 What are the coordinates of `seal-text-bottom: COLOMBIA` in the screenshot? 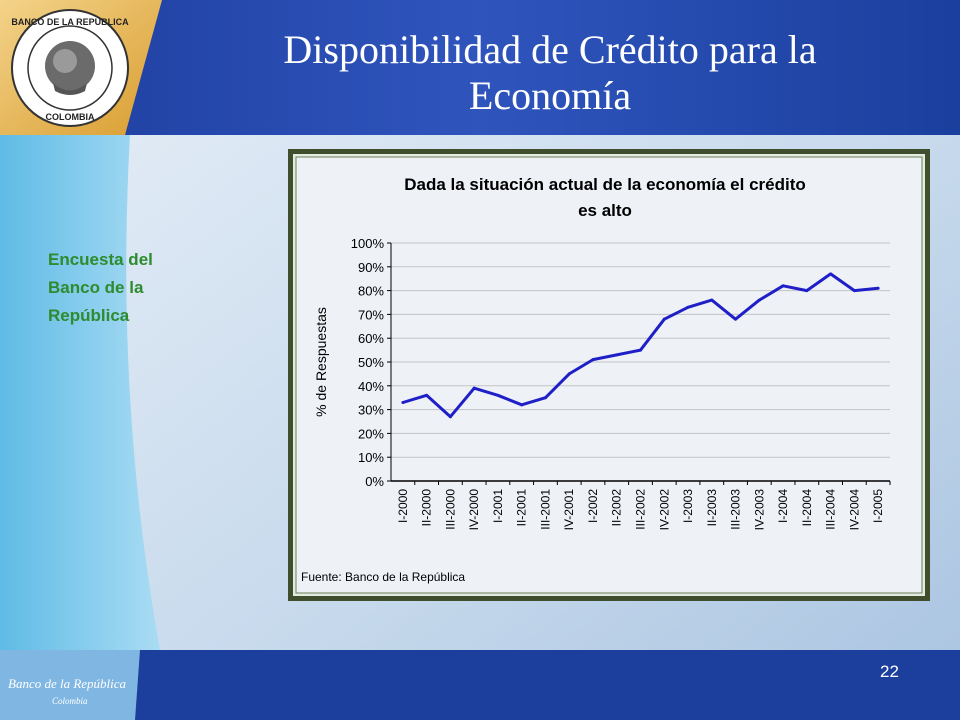 It's located at (70, 117).